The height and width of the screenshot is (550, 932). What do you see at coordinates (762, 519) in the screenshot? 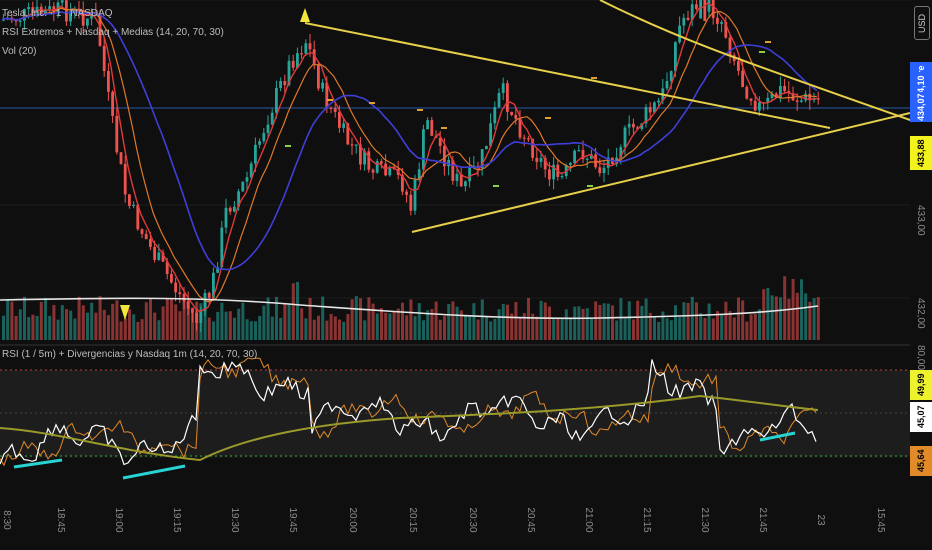
I see `time-axis-label: 21:45` at bounding box center [762, 519].